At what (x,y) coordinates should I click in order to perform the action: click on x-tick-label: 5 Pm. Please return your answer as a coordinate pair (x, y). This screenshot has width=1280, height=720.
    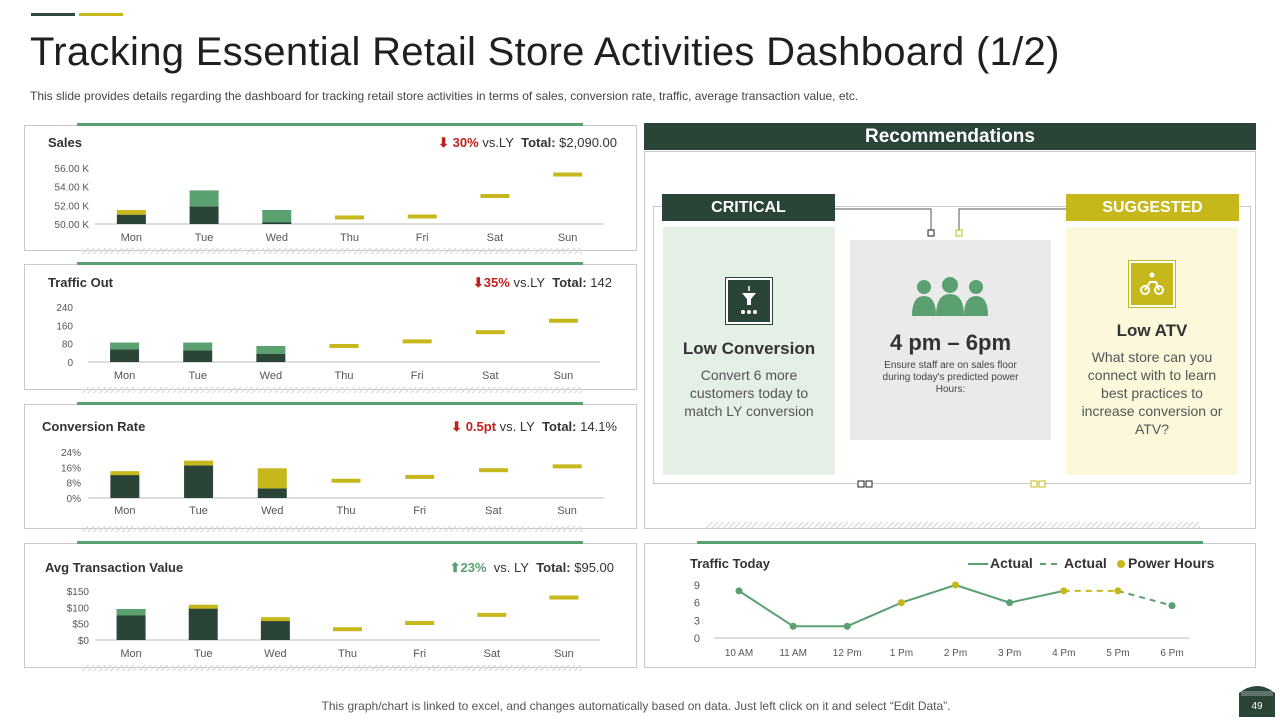
    Looking at the image, I should click on (1117, 653).